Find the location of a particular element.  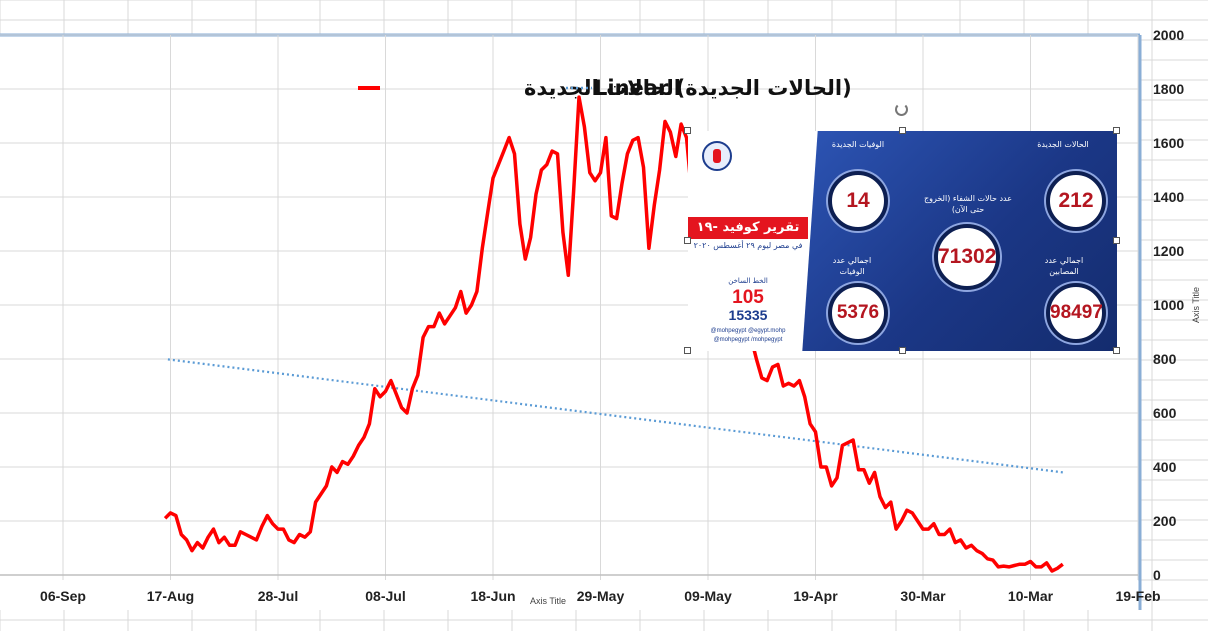

total-cases-label: اجمالي عدد المصابين is located at coordinates (1064, 266).